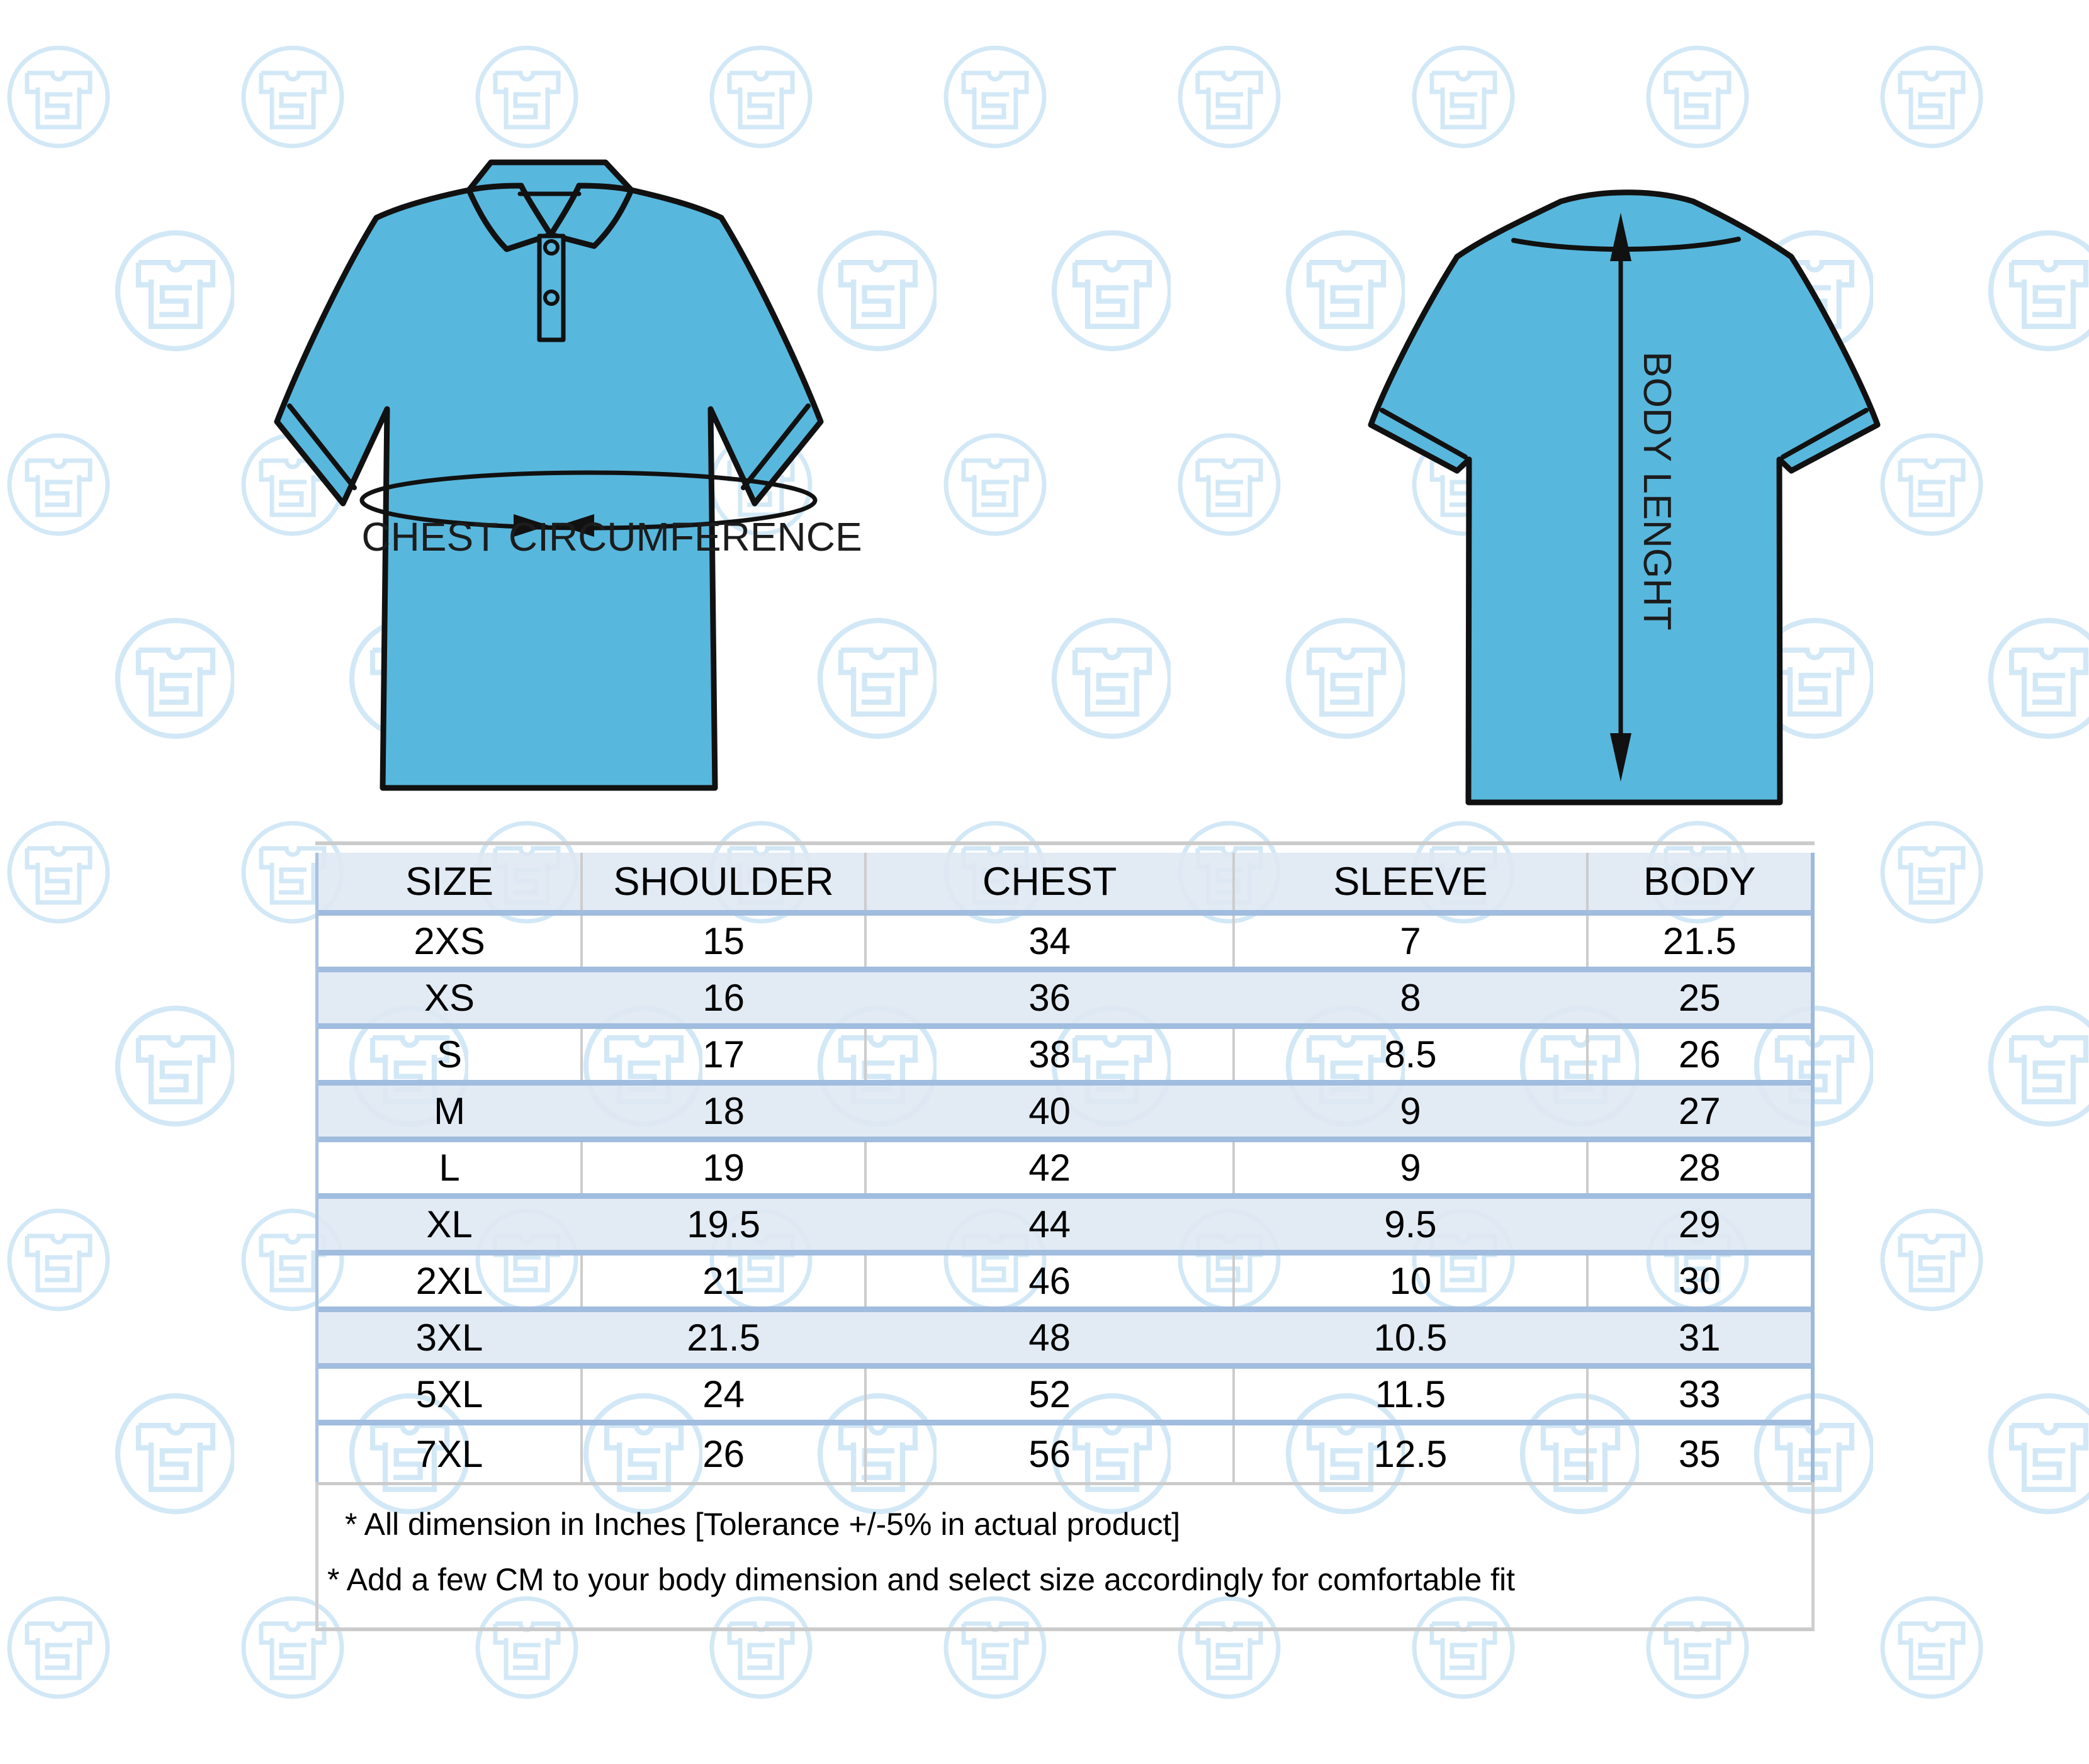 The width and height of the screenshot is (2089, 1764). I want to click on table-row: S 17 38 8.5 26, so click(1064, 1057).